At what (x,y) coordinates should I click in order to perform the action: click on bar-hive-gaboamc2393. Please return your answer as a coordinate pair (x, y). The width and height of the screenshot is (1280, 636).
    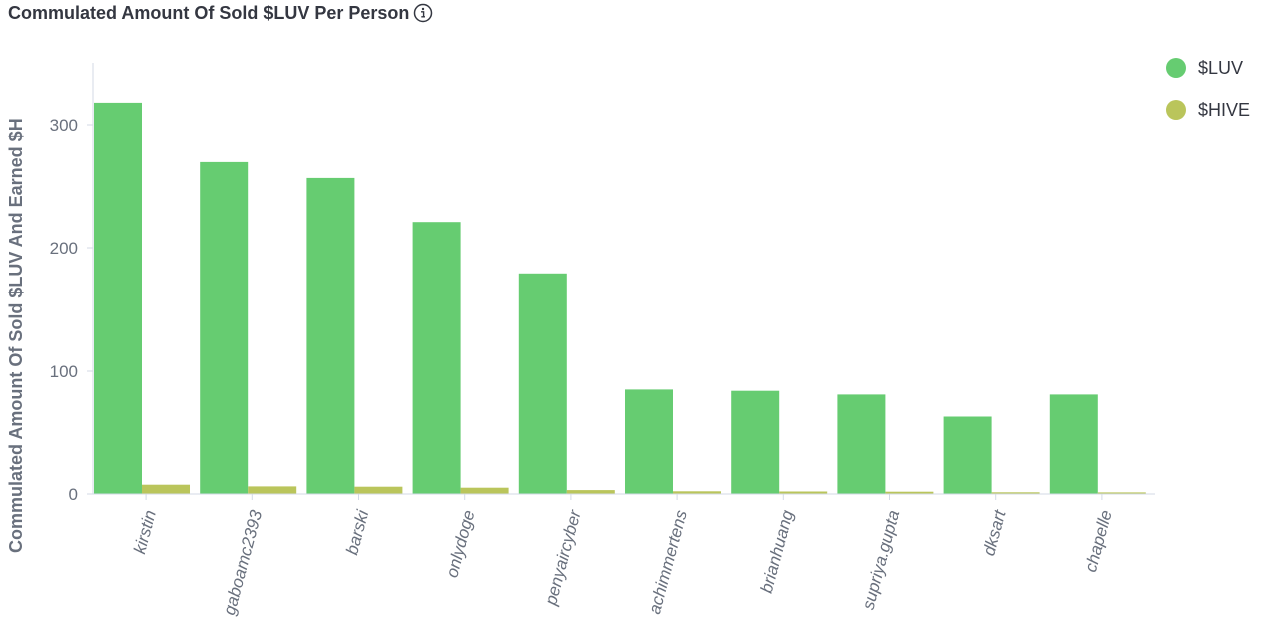
    Looking at the image, I should click on (272, 490).